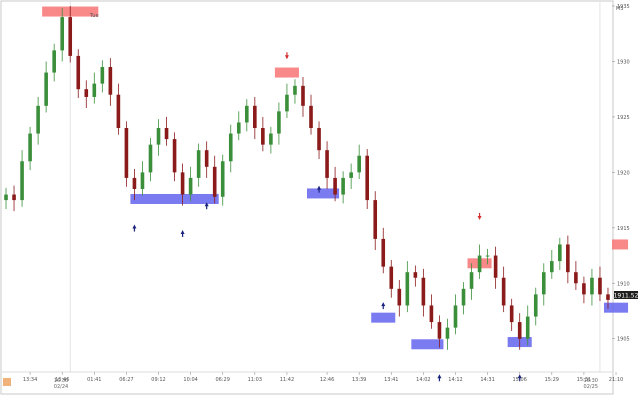 The height and width of the screenshot is (408, 640). What do you see at coordinates (94, 16) in the screenshot?
I see `marker-label: Tue` at bounding box center [94, 16].